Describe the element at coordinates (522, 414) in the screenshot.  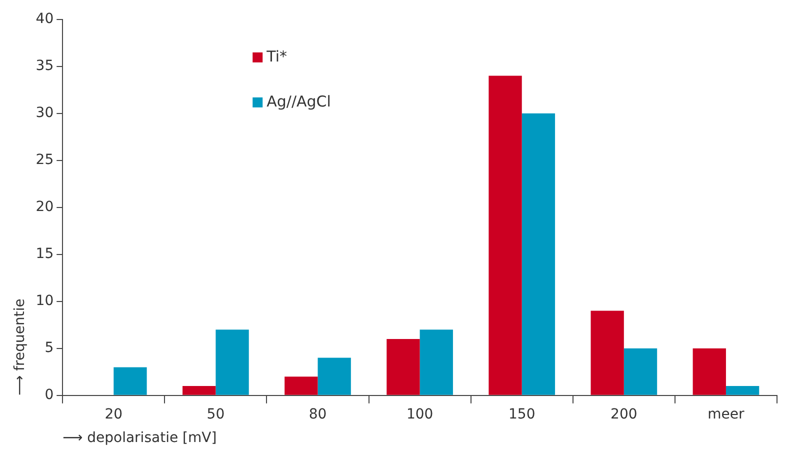
I see `x-tick-label: 150` at that location.